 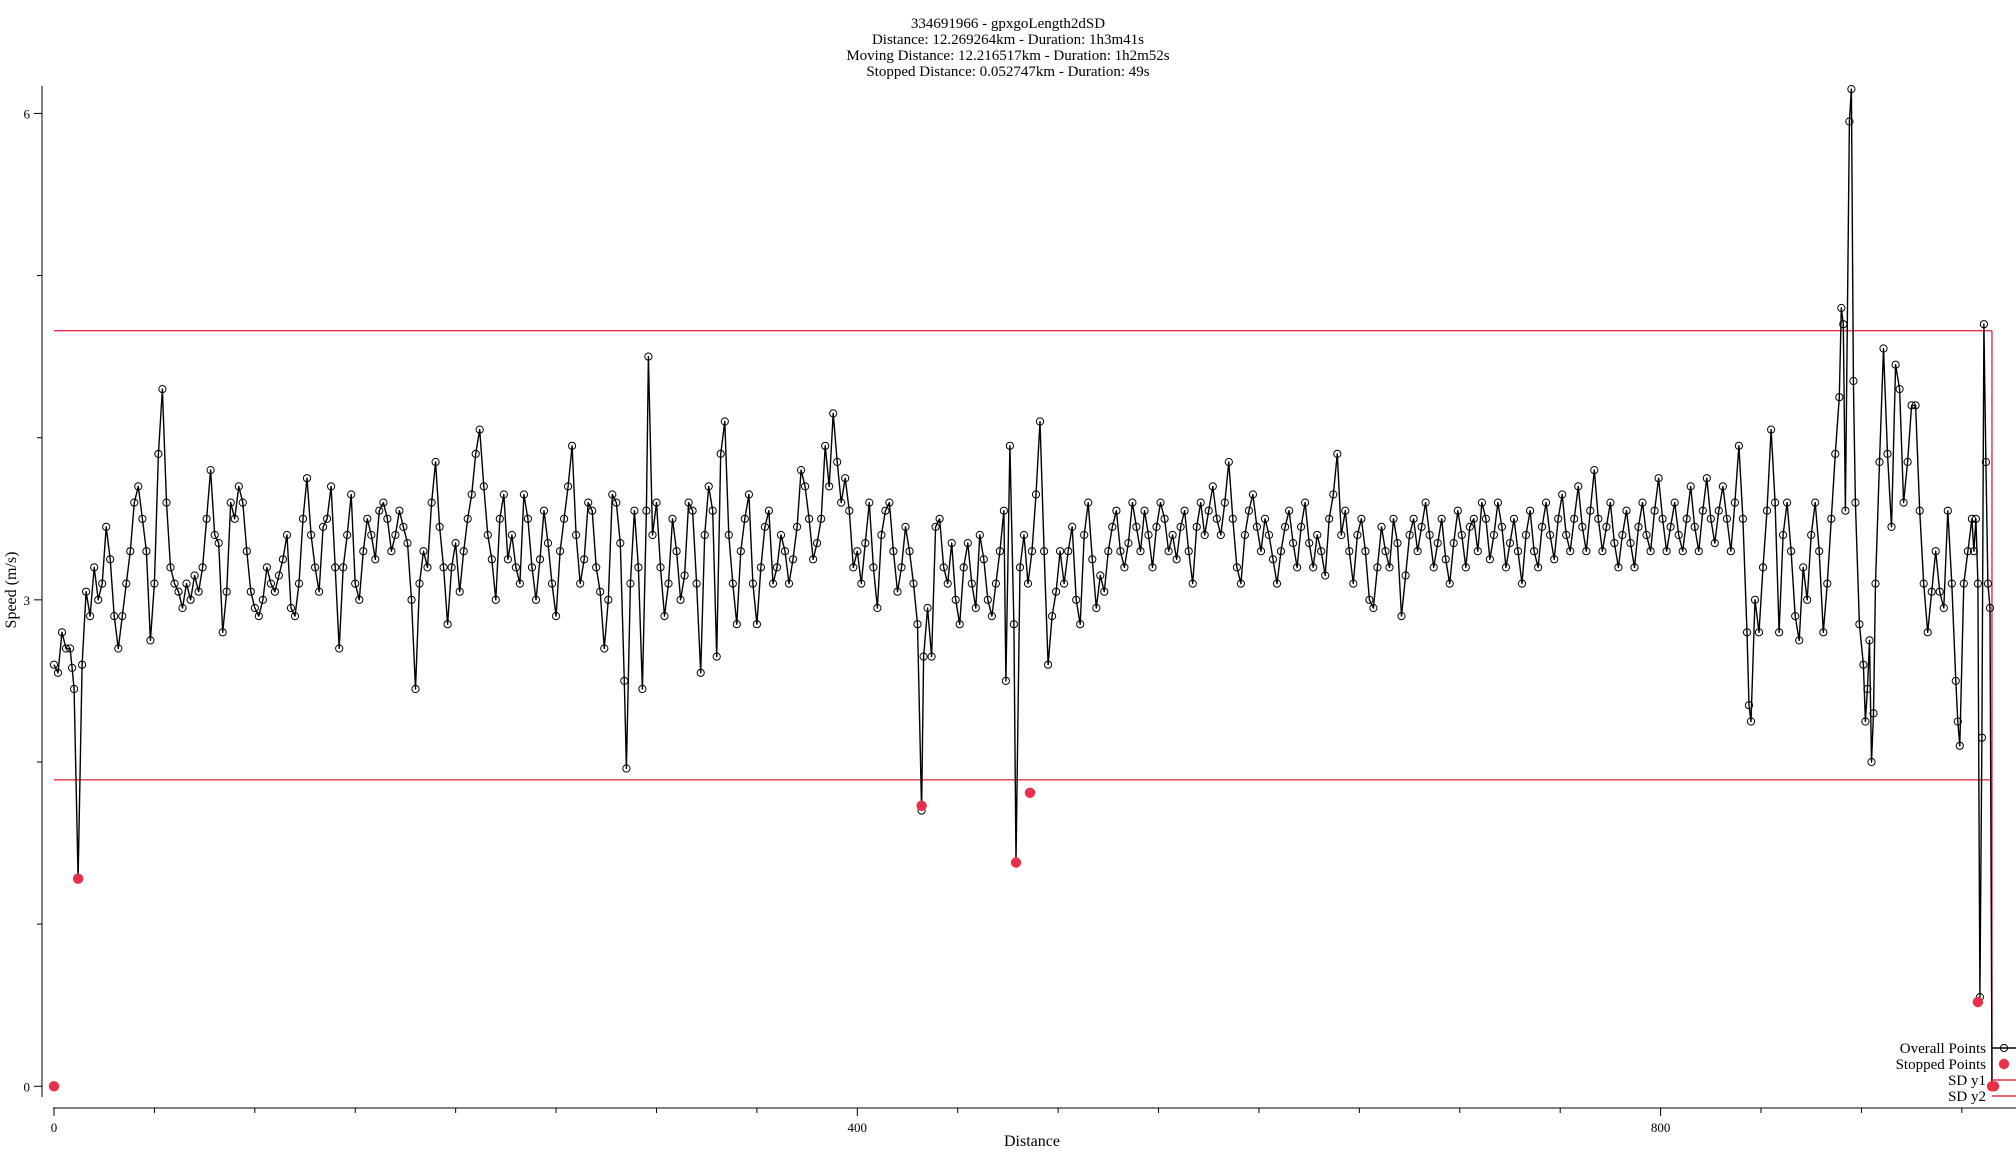 What do you see at coordinates (78, 878) in the screenshot?
I see `stopped-point` at bounding box center [78, 878].